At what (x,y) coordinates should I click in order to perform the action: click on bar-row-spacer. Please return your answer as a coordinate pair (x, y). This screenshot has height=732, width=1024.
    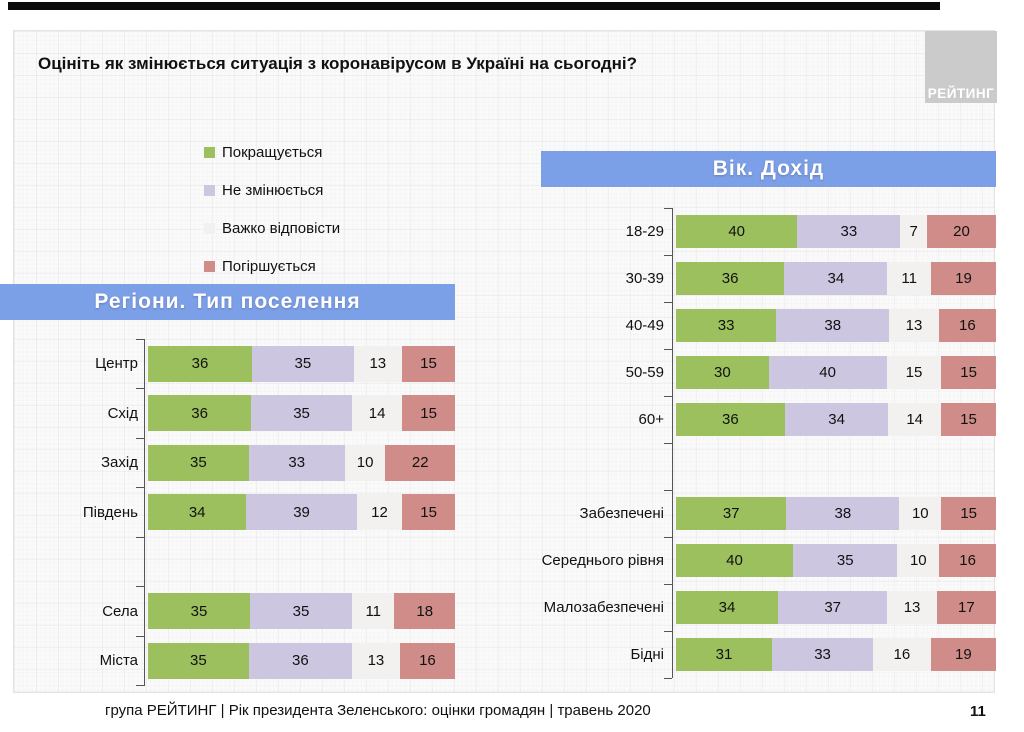
    Looking at the image, I should click on (768, 466).